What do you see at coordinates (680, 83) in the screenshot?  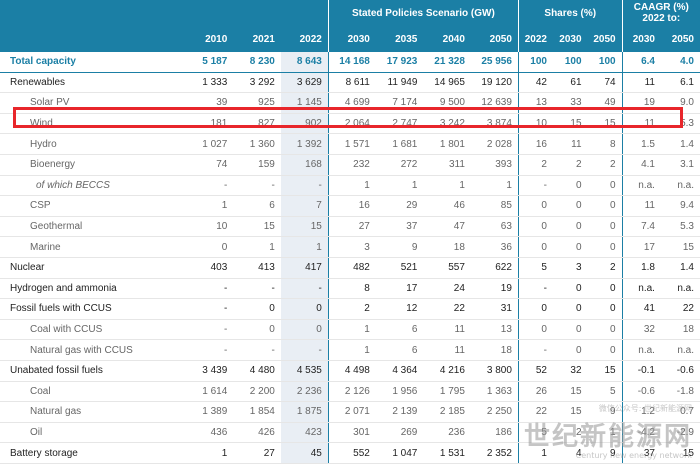 I see `table-cell: 6.1` at bounding box center [680, 83].